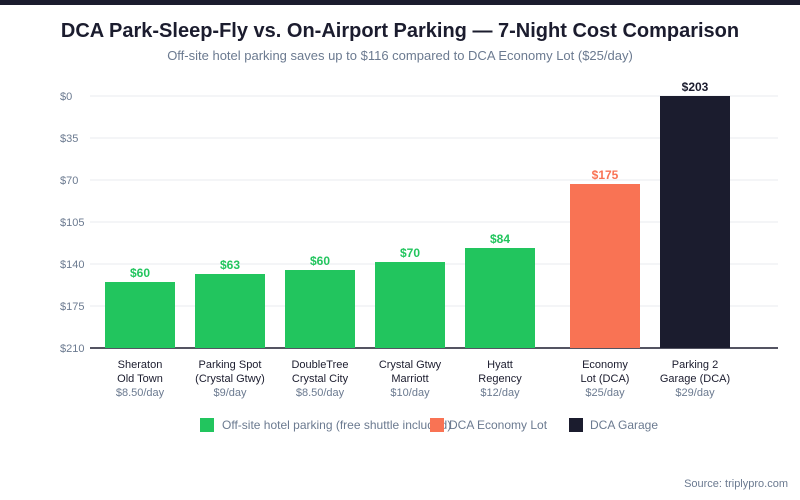 Image resolution: width=800 pixels, height=500 pixels. Describe the element at coordinates (230, 379) in the screenshot. I see `x-tick-label: (Crystal Gtwy)` at that location.